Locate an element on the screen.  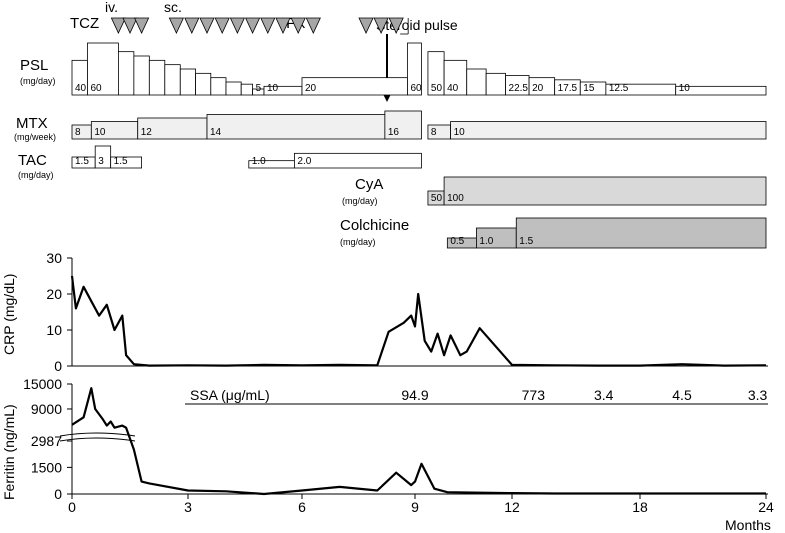
colchicine-label: Colchicine is located at coordinates (374, 225).